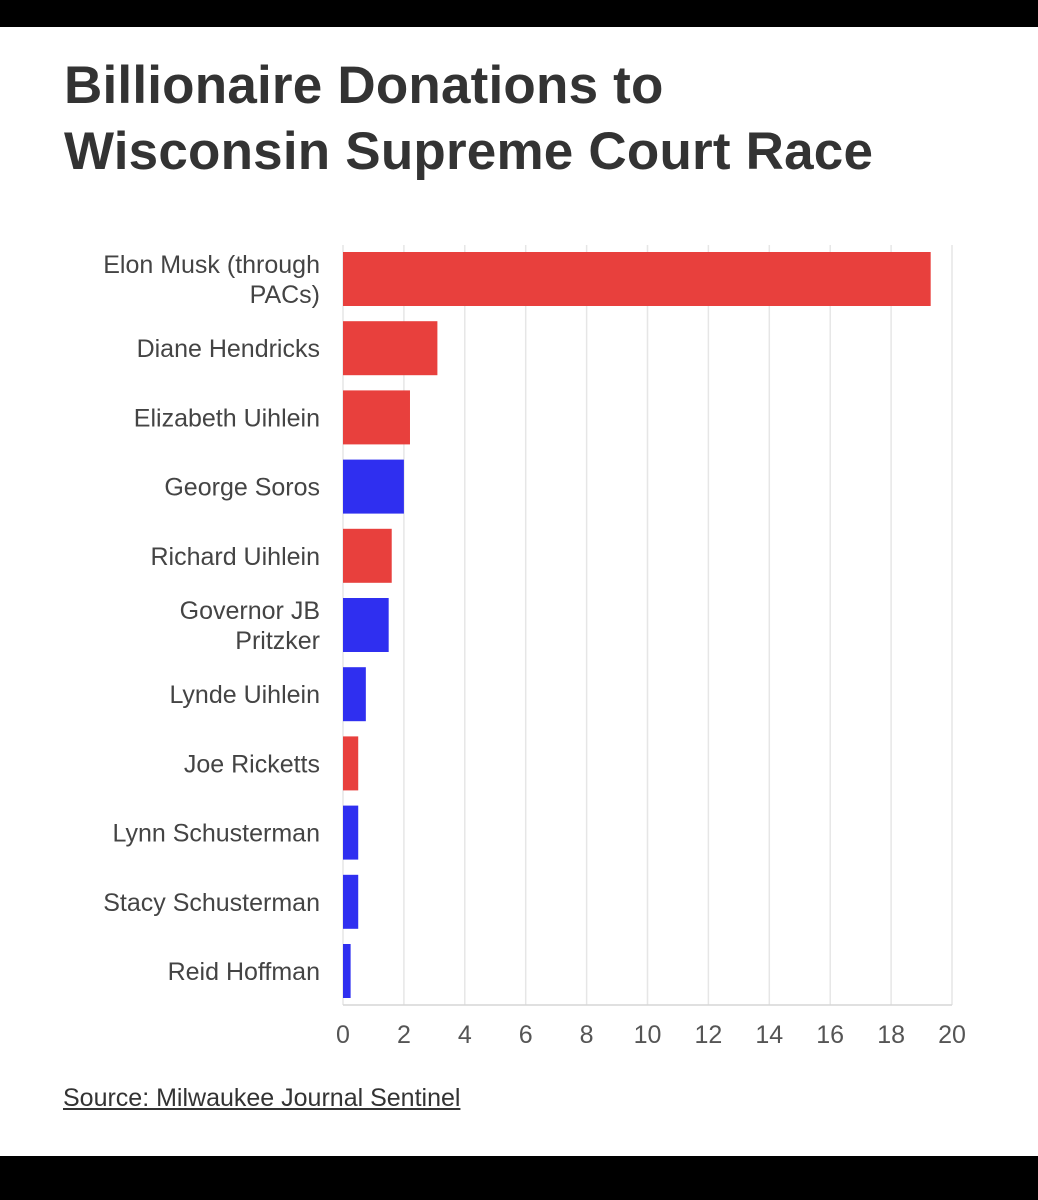  What do you see at coordinates (364, 85) in the screenshot?
I see `chart-title-line-1: Billionaire Donations to` at bounding box center [364, 85].